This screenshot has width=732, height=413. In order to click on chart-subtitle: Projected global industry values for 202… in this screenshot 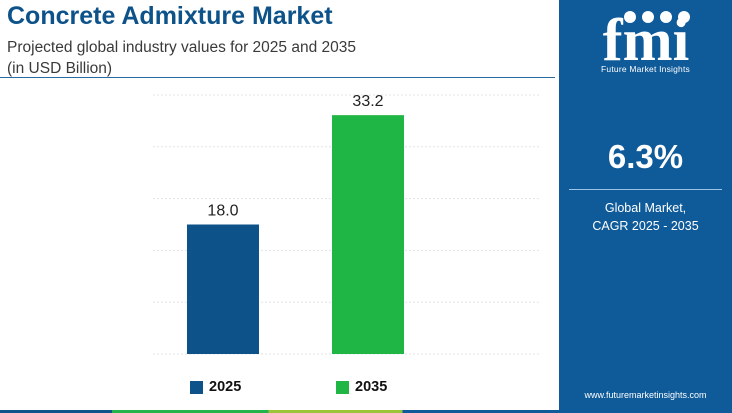, I will do `click(181, 58)`.